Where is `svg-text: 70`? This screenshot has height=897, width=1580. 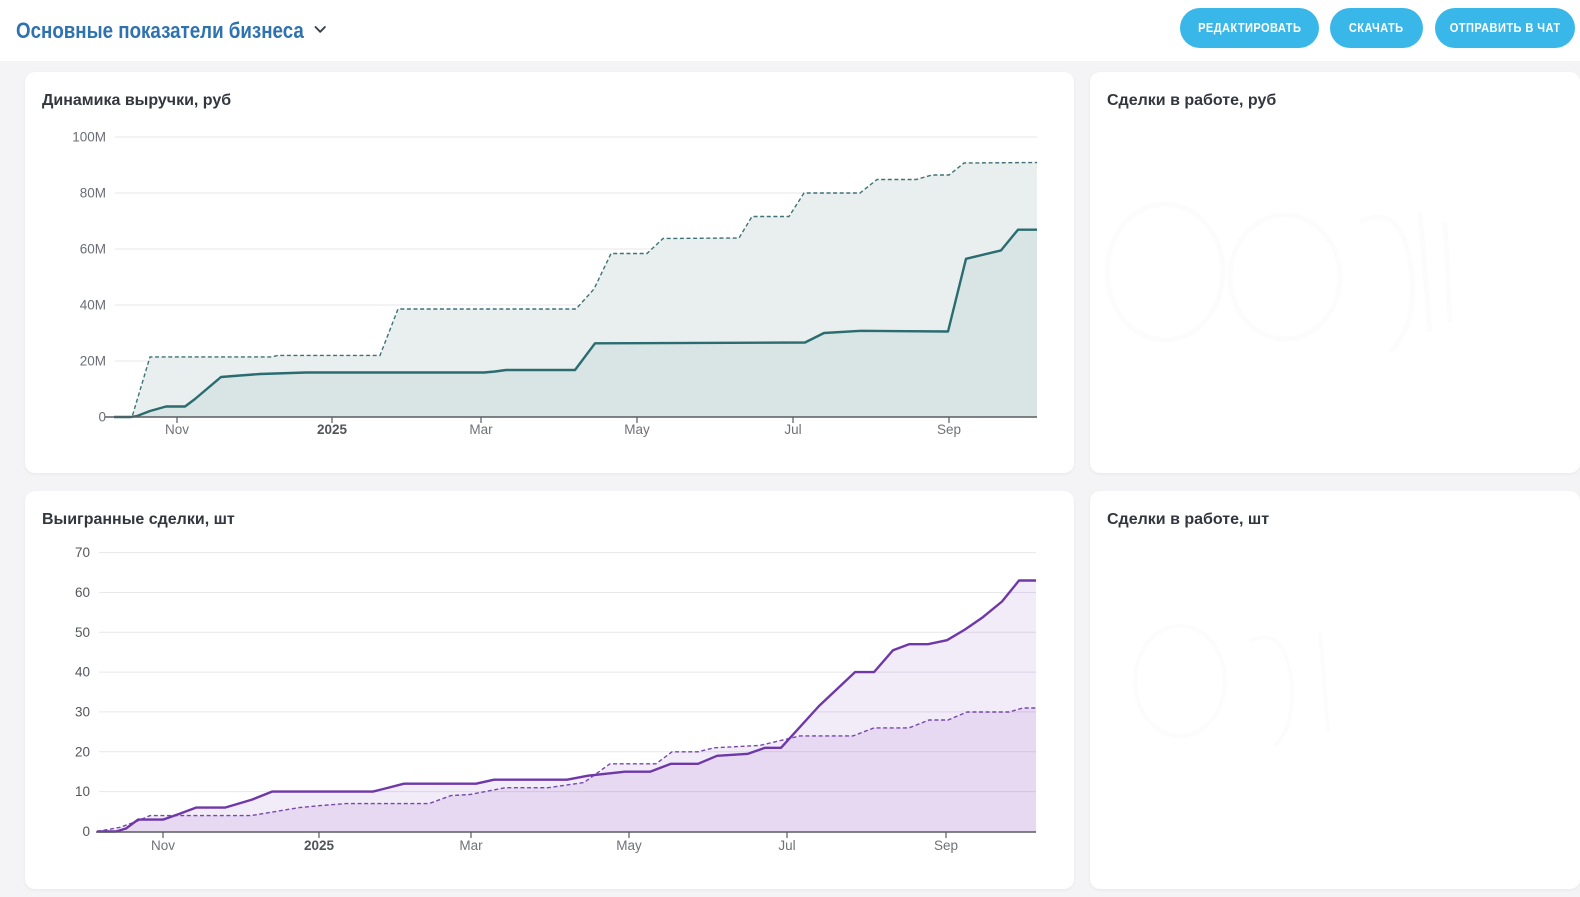 svg-text: 70 is located at coordinates (82, 552).